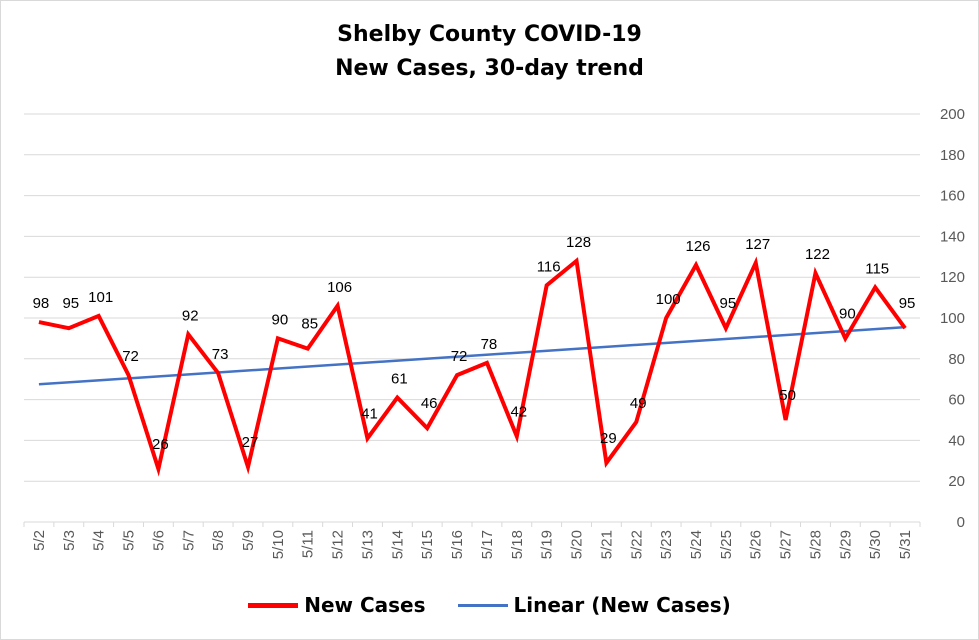  What do you see at coordinates (817, 254) in the screenshot?
I see `data-label: 122` at bounding box center [817, 254].